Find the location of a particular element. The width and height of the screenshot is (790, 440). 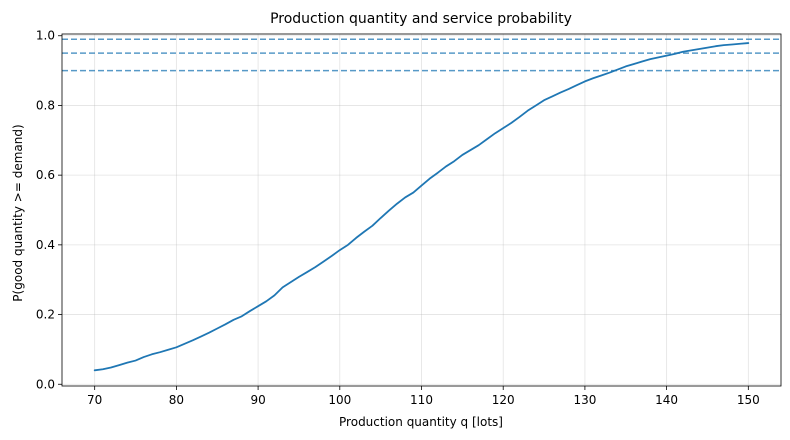

y-tick-label-0.4: 0.4 is located at coordinates (45, 245).